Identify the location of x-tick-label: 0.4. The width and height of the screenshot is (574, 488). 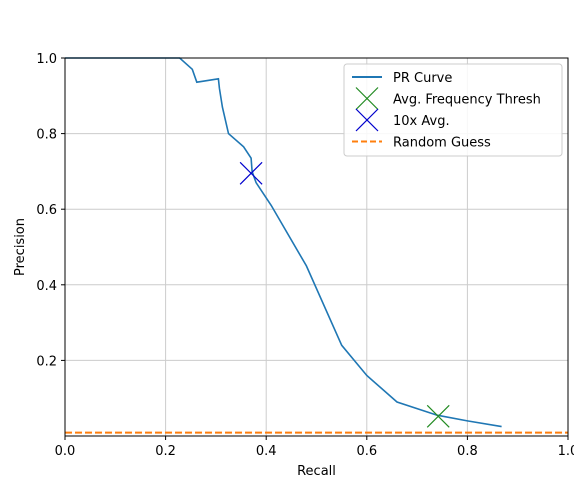
(266, 451).